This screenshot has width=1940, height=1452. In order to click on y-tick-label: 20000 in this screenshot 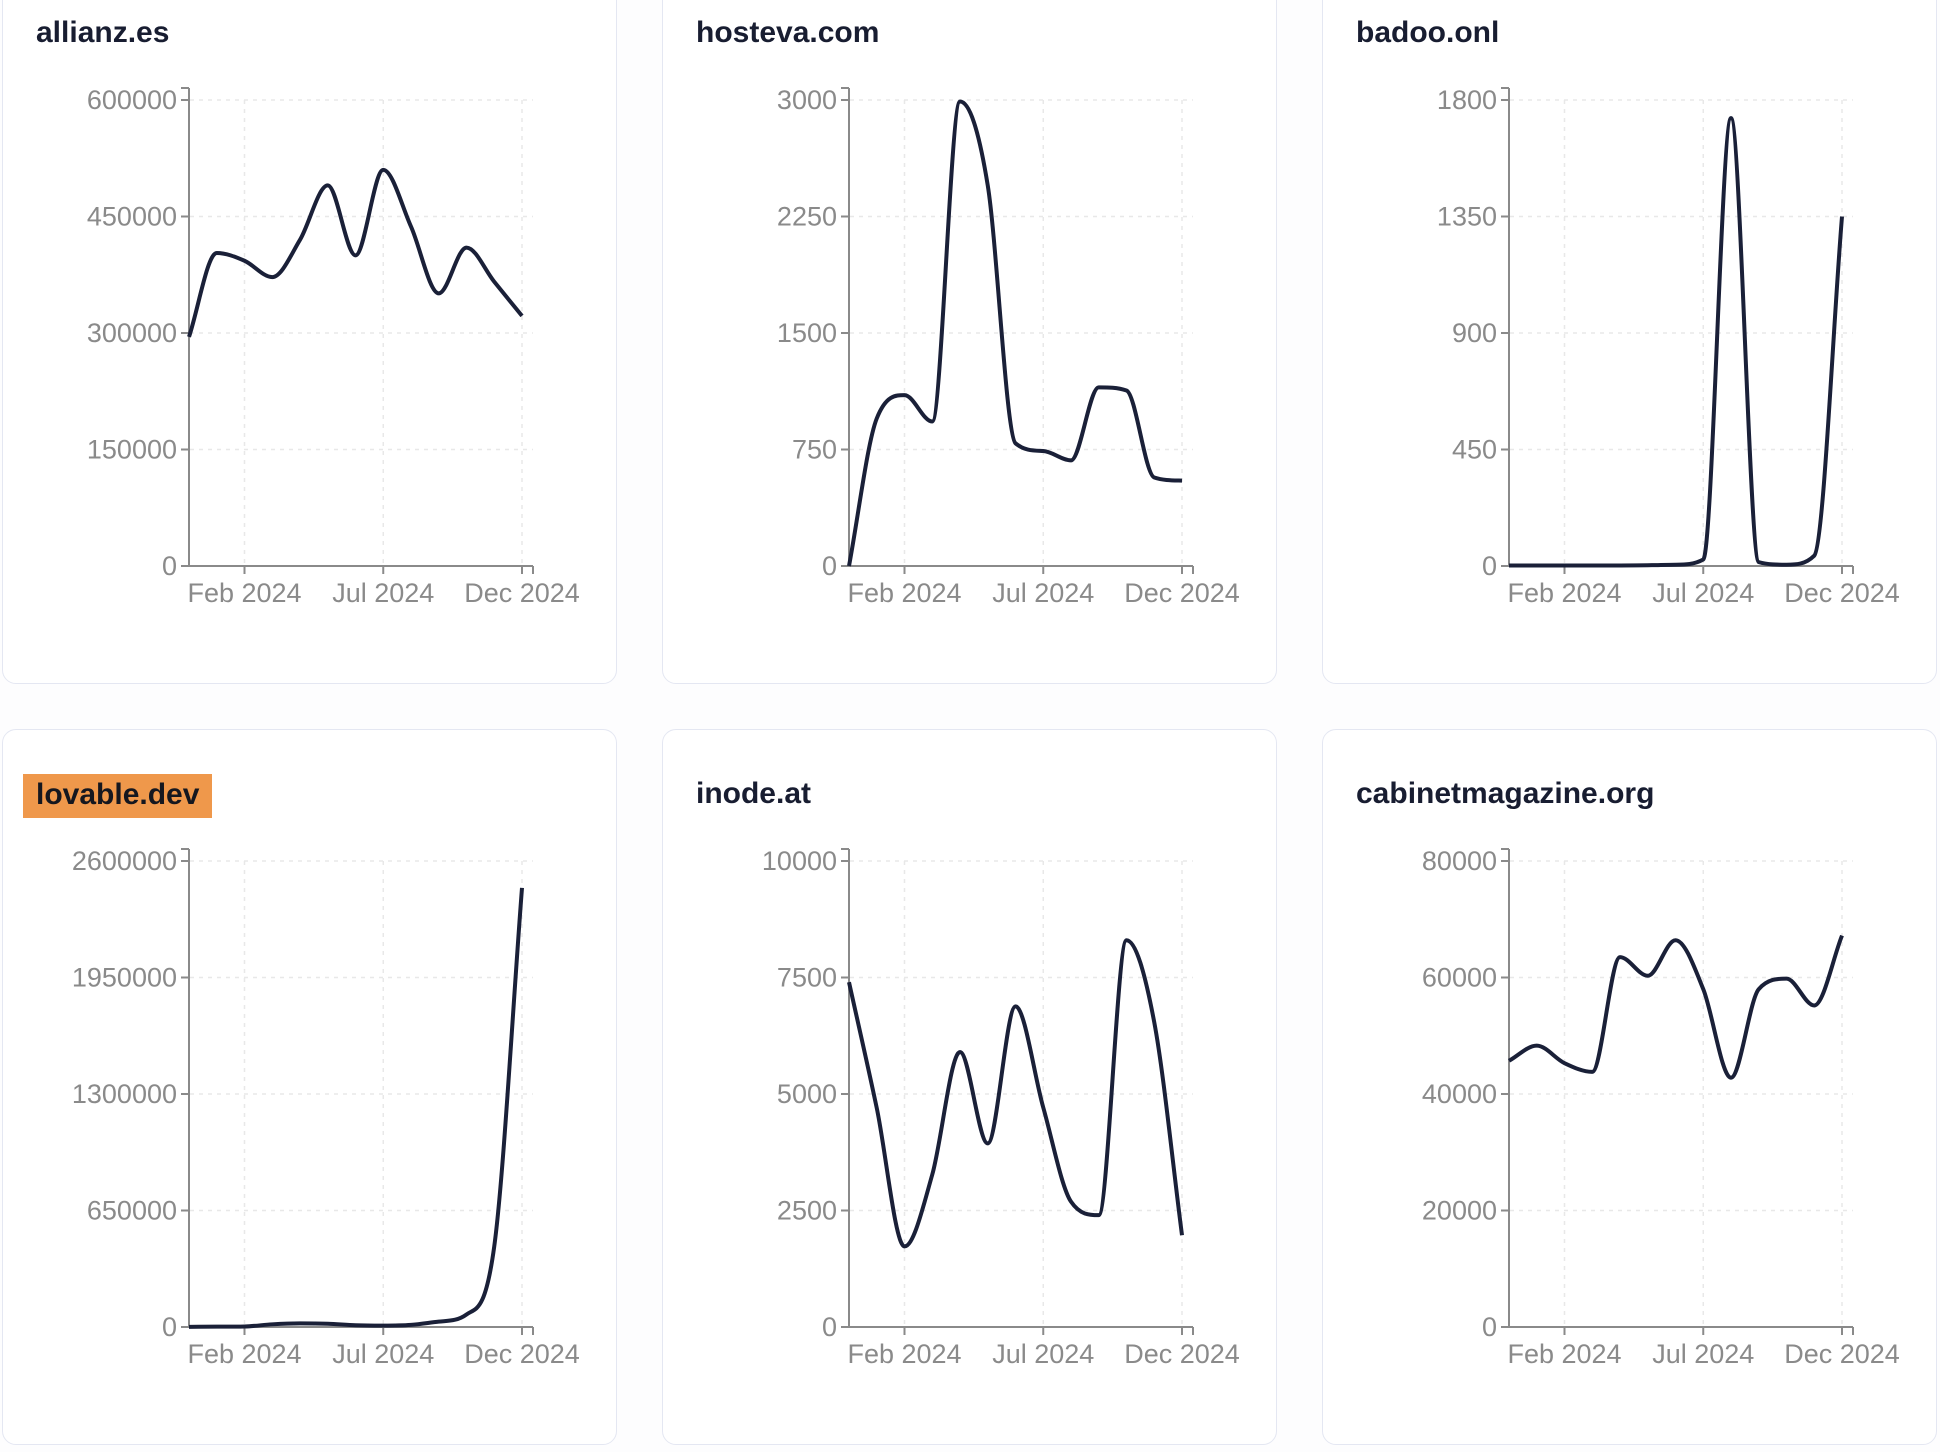, I will do `click(1459, 1211)`.